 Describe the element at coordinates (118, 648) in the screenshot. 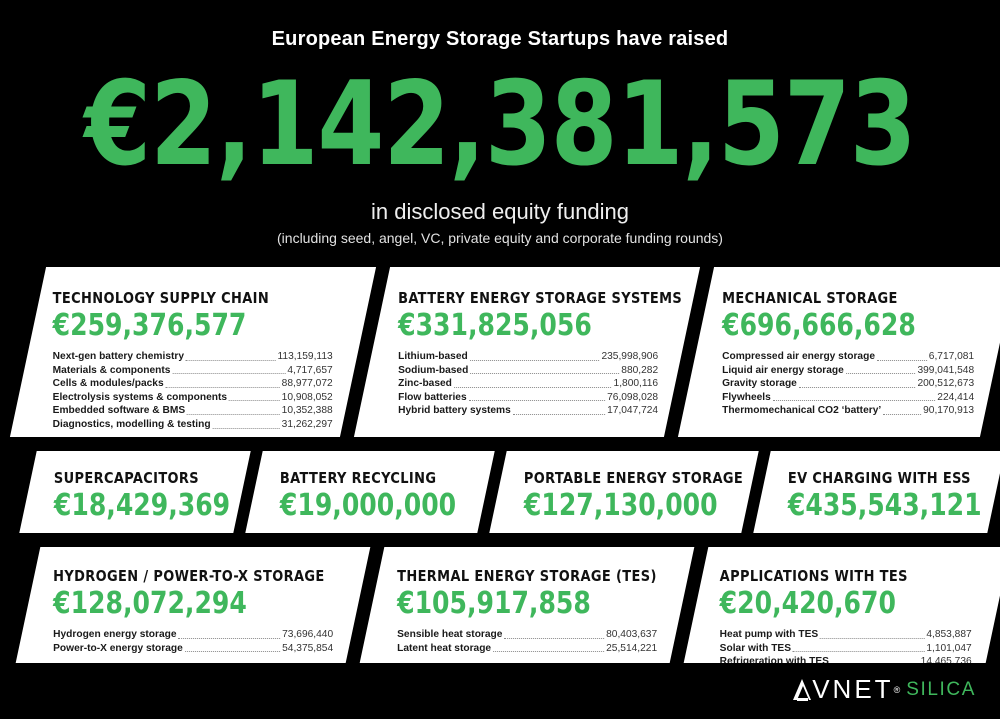

I see `item-label: Power-to-X energy storage` at that location.